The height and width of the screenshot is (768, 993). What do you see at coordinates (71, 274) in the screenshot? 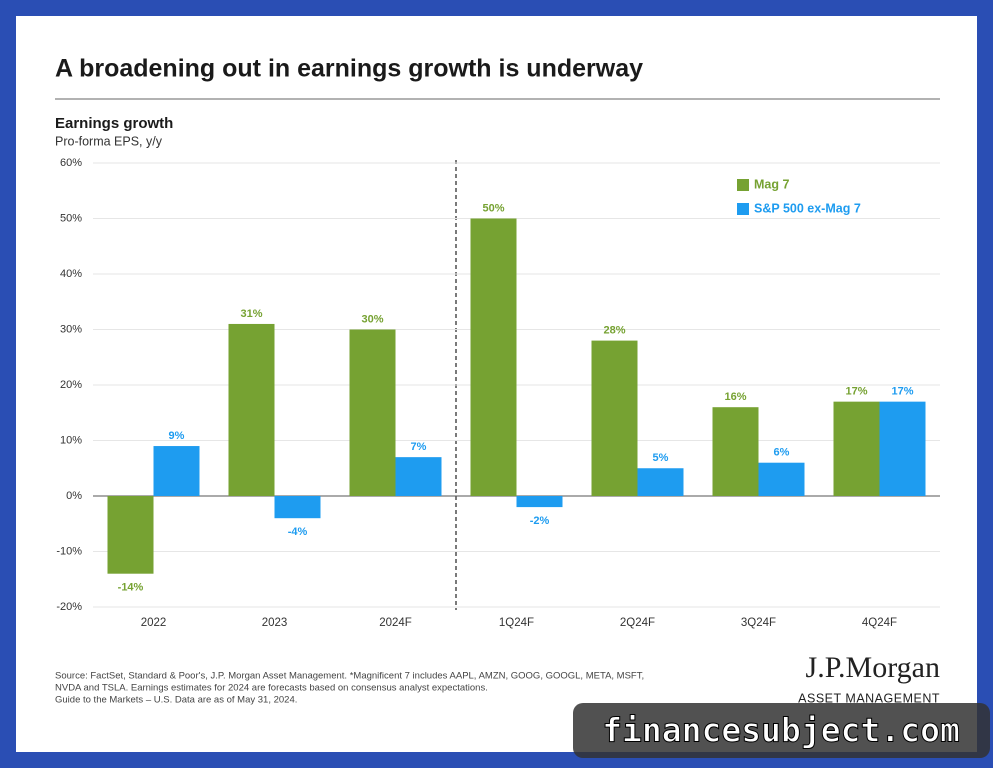
I see `y-tick-label: 40%` at bounding box center [71, 274].